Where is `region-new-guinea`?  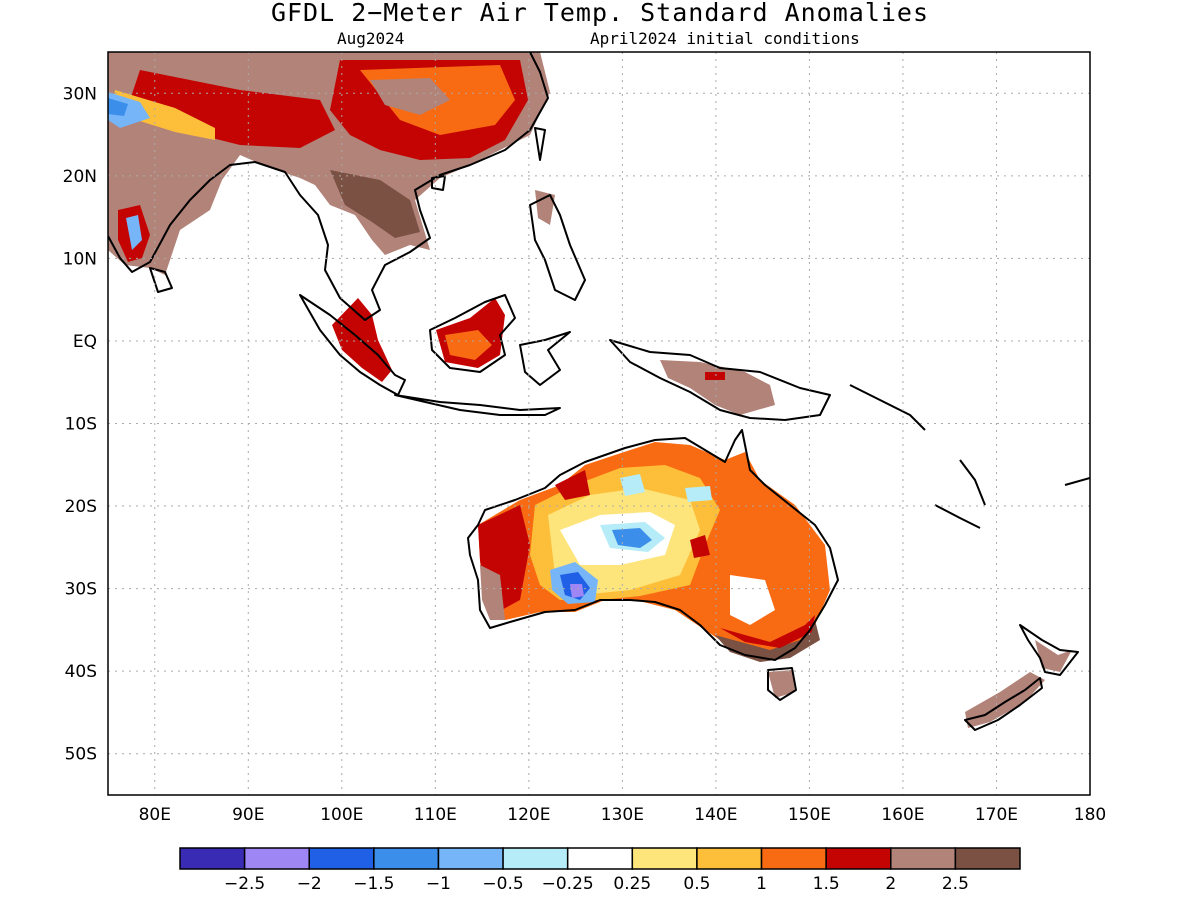
region-new-guinea is located at coordinates (717, 387).